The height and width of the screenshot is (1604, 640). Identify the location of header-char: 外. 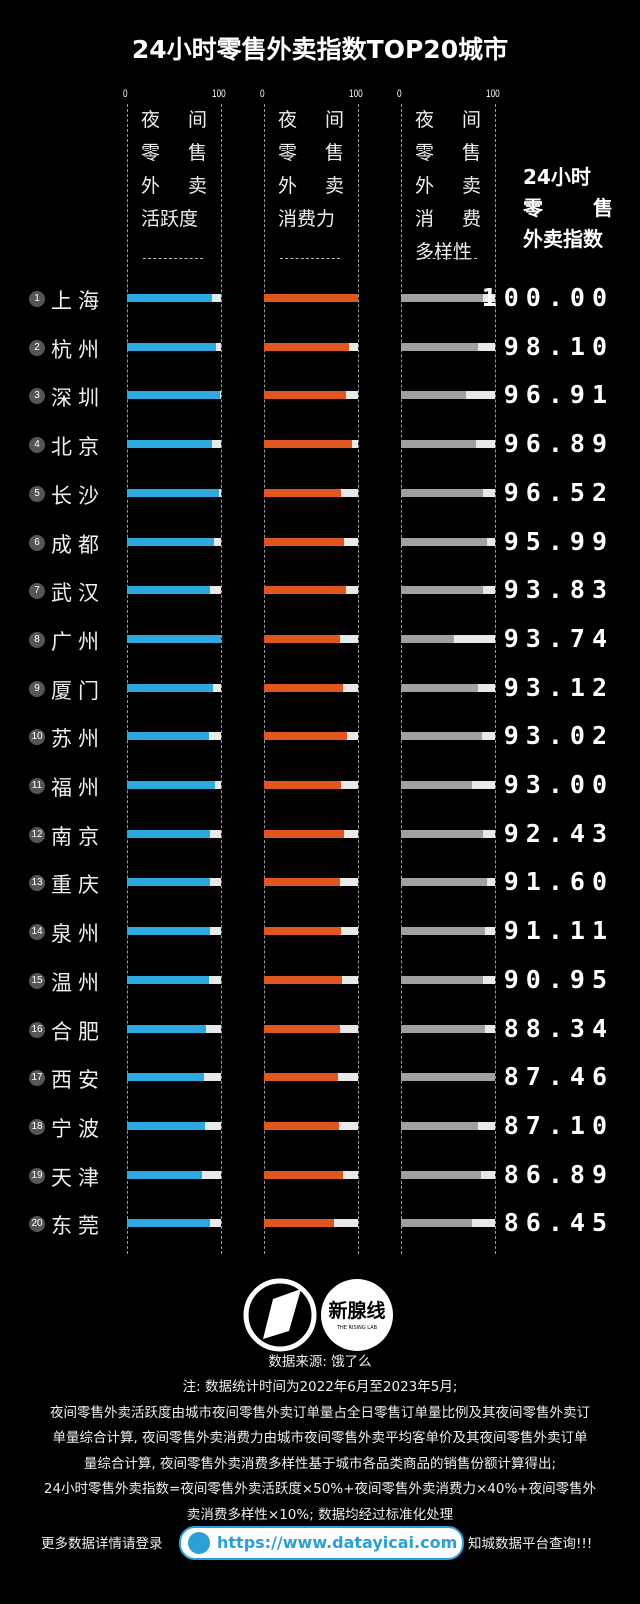
(425, 186).